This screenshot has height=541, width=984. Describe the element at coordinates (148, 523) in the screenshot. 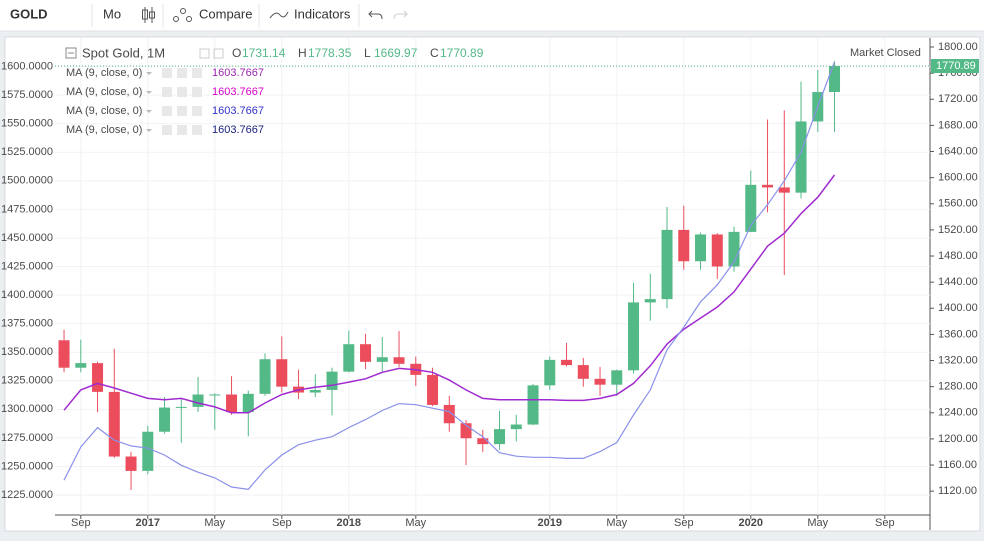

I see `x-tick-label: 2017` at that location.